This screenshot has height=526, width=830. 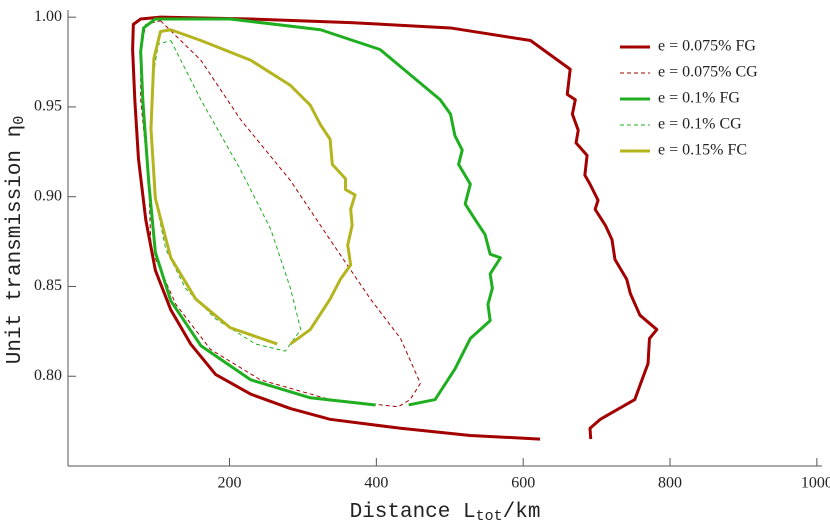 What do you see at coordinates (489, 516) in the screenshot?
I see `x-label-sub: tot` at bounding box center [489, 516].